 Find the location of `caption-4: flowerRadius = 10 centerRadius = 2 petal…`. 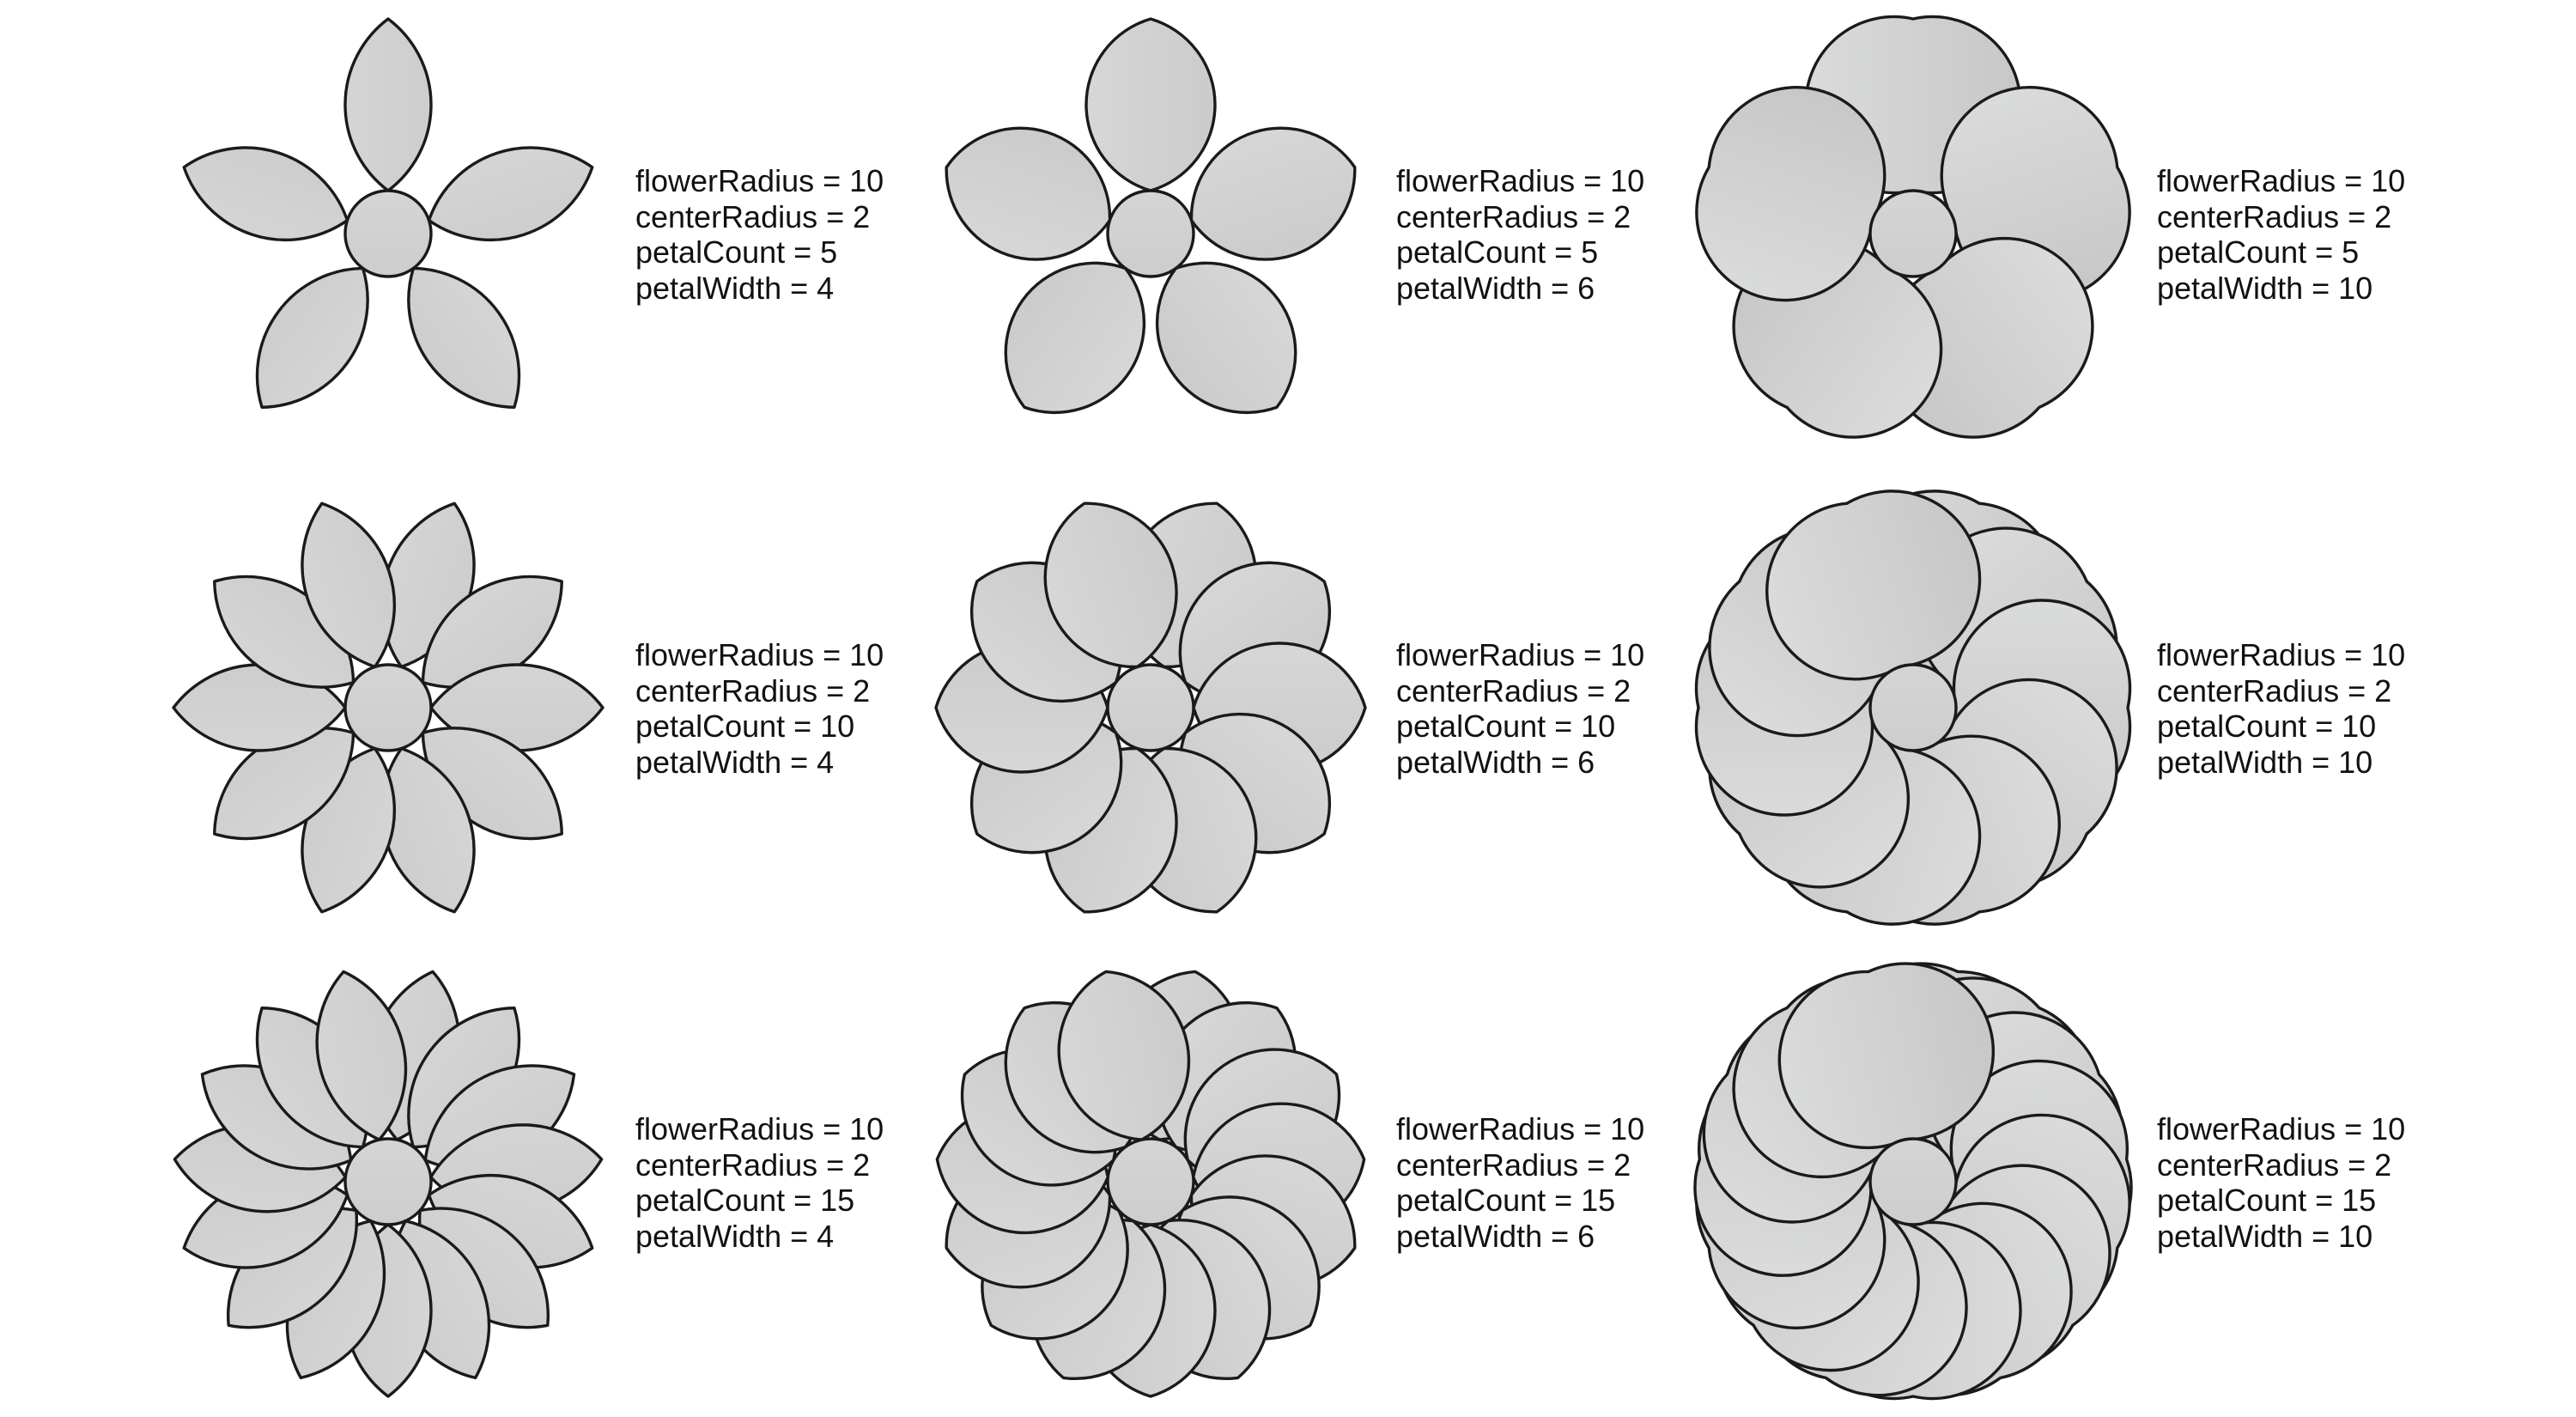

caption-4: flowerRadius = 10 centerRadius = 2 petal… is located at coordinates (759, 708).